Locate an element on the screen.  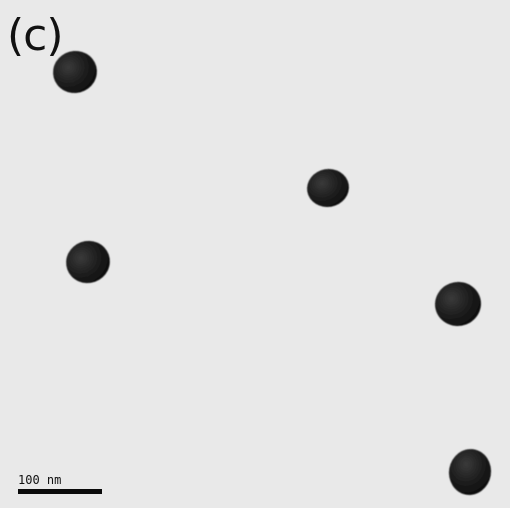
scale-bar-line is located at coordinates (60, 491).